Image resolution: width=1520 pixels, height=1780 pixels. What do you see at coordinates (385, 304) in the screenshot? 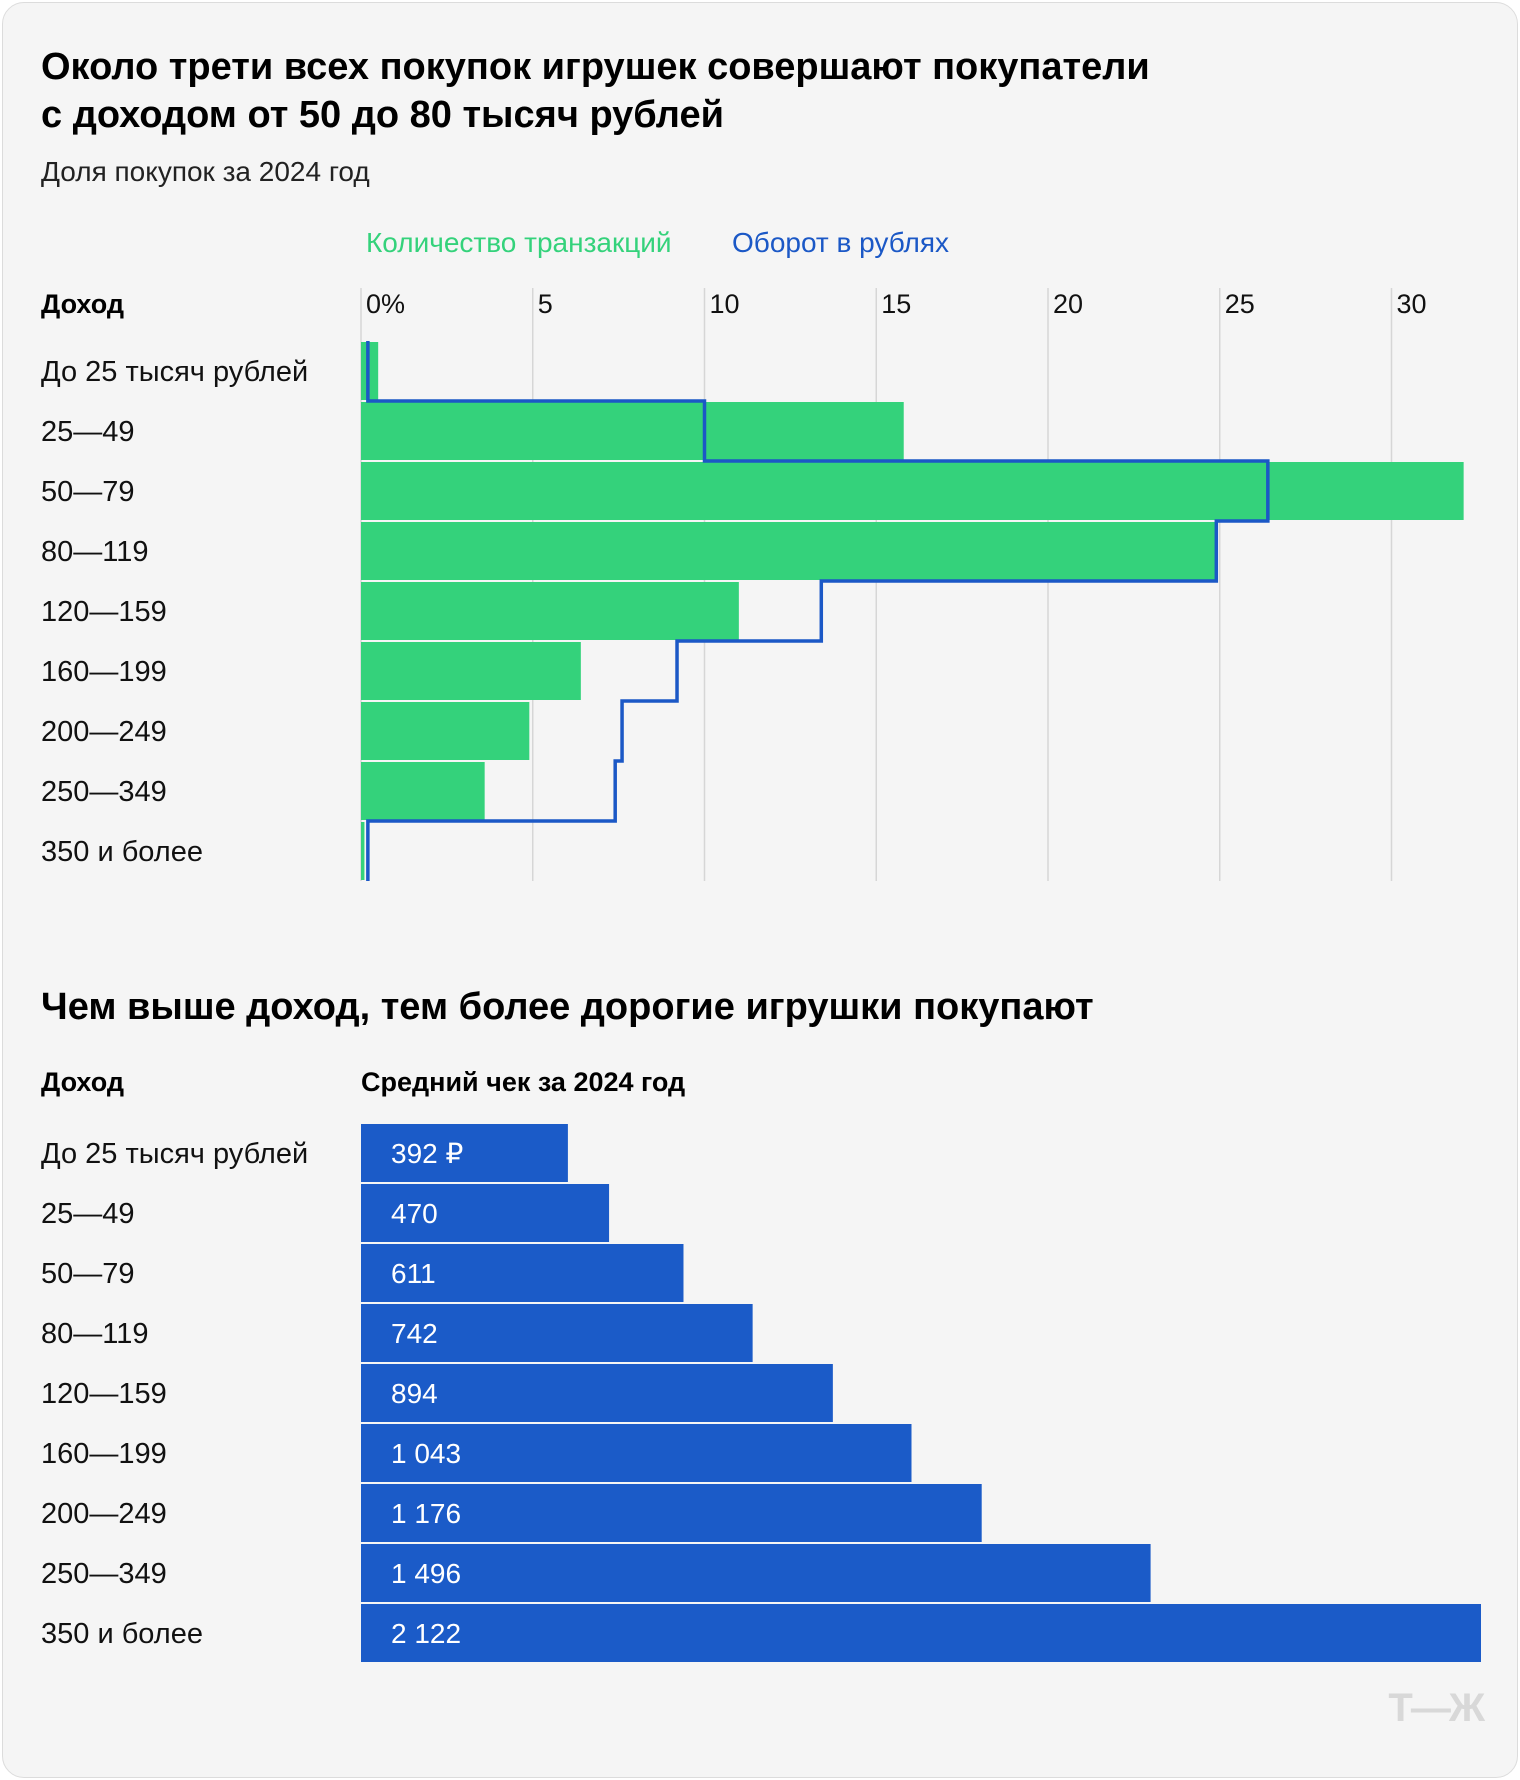
I see `x-tick-label: 0%` at bounding box center [385, 304].